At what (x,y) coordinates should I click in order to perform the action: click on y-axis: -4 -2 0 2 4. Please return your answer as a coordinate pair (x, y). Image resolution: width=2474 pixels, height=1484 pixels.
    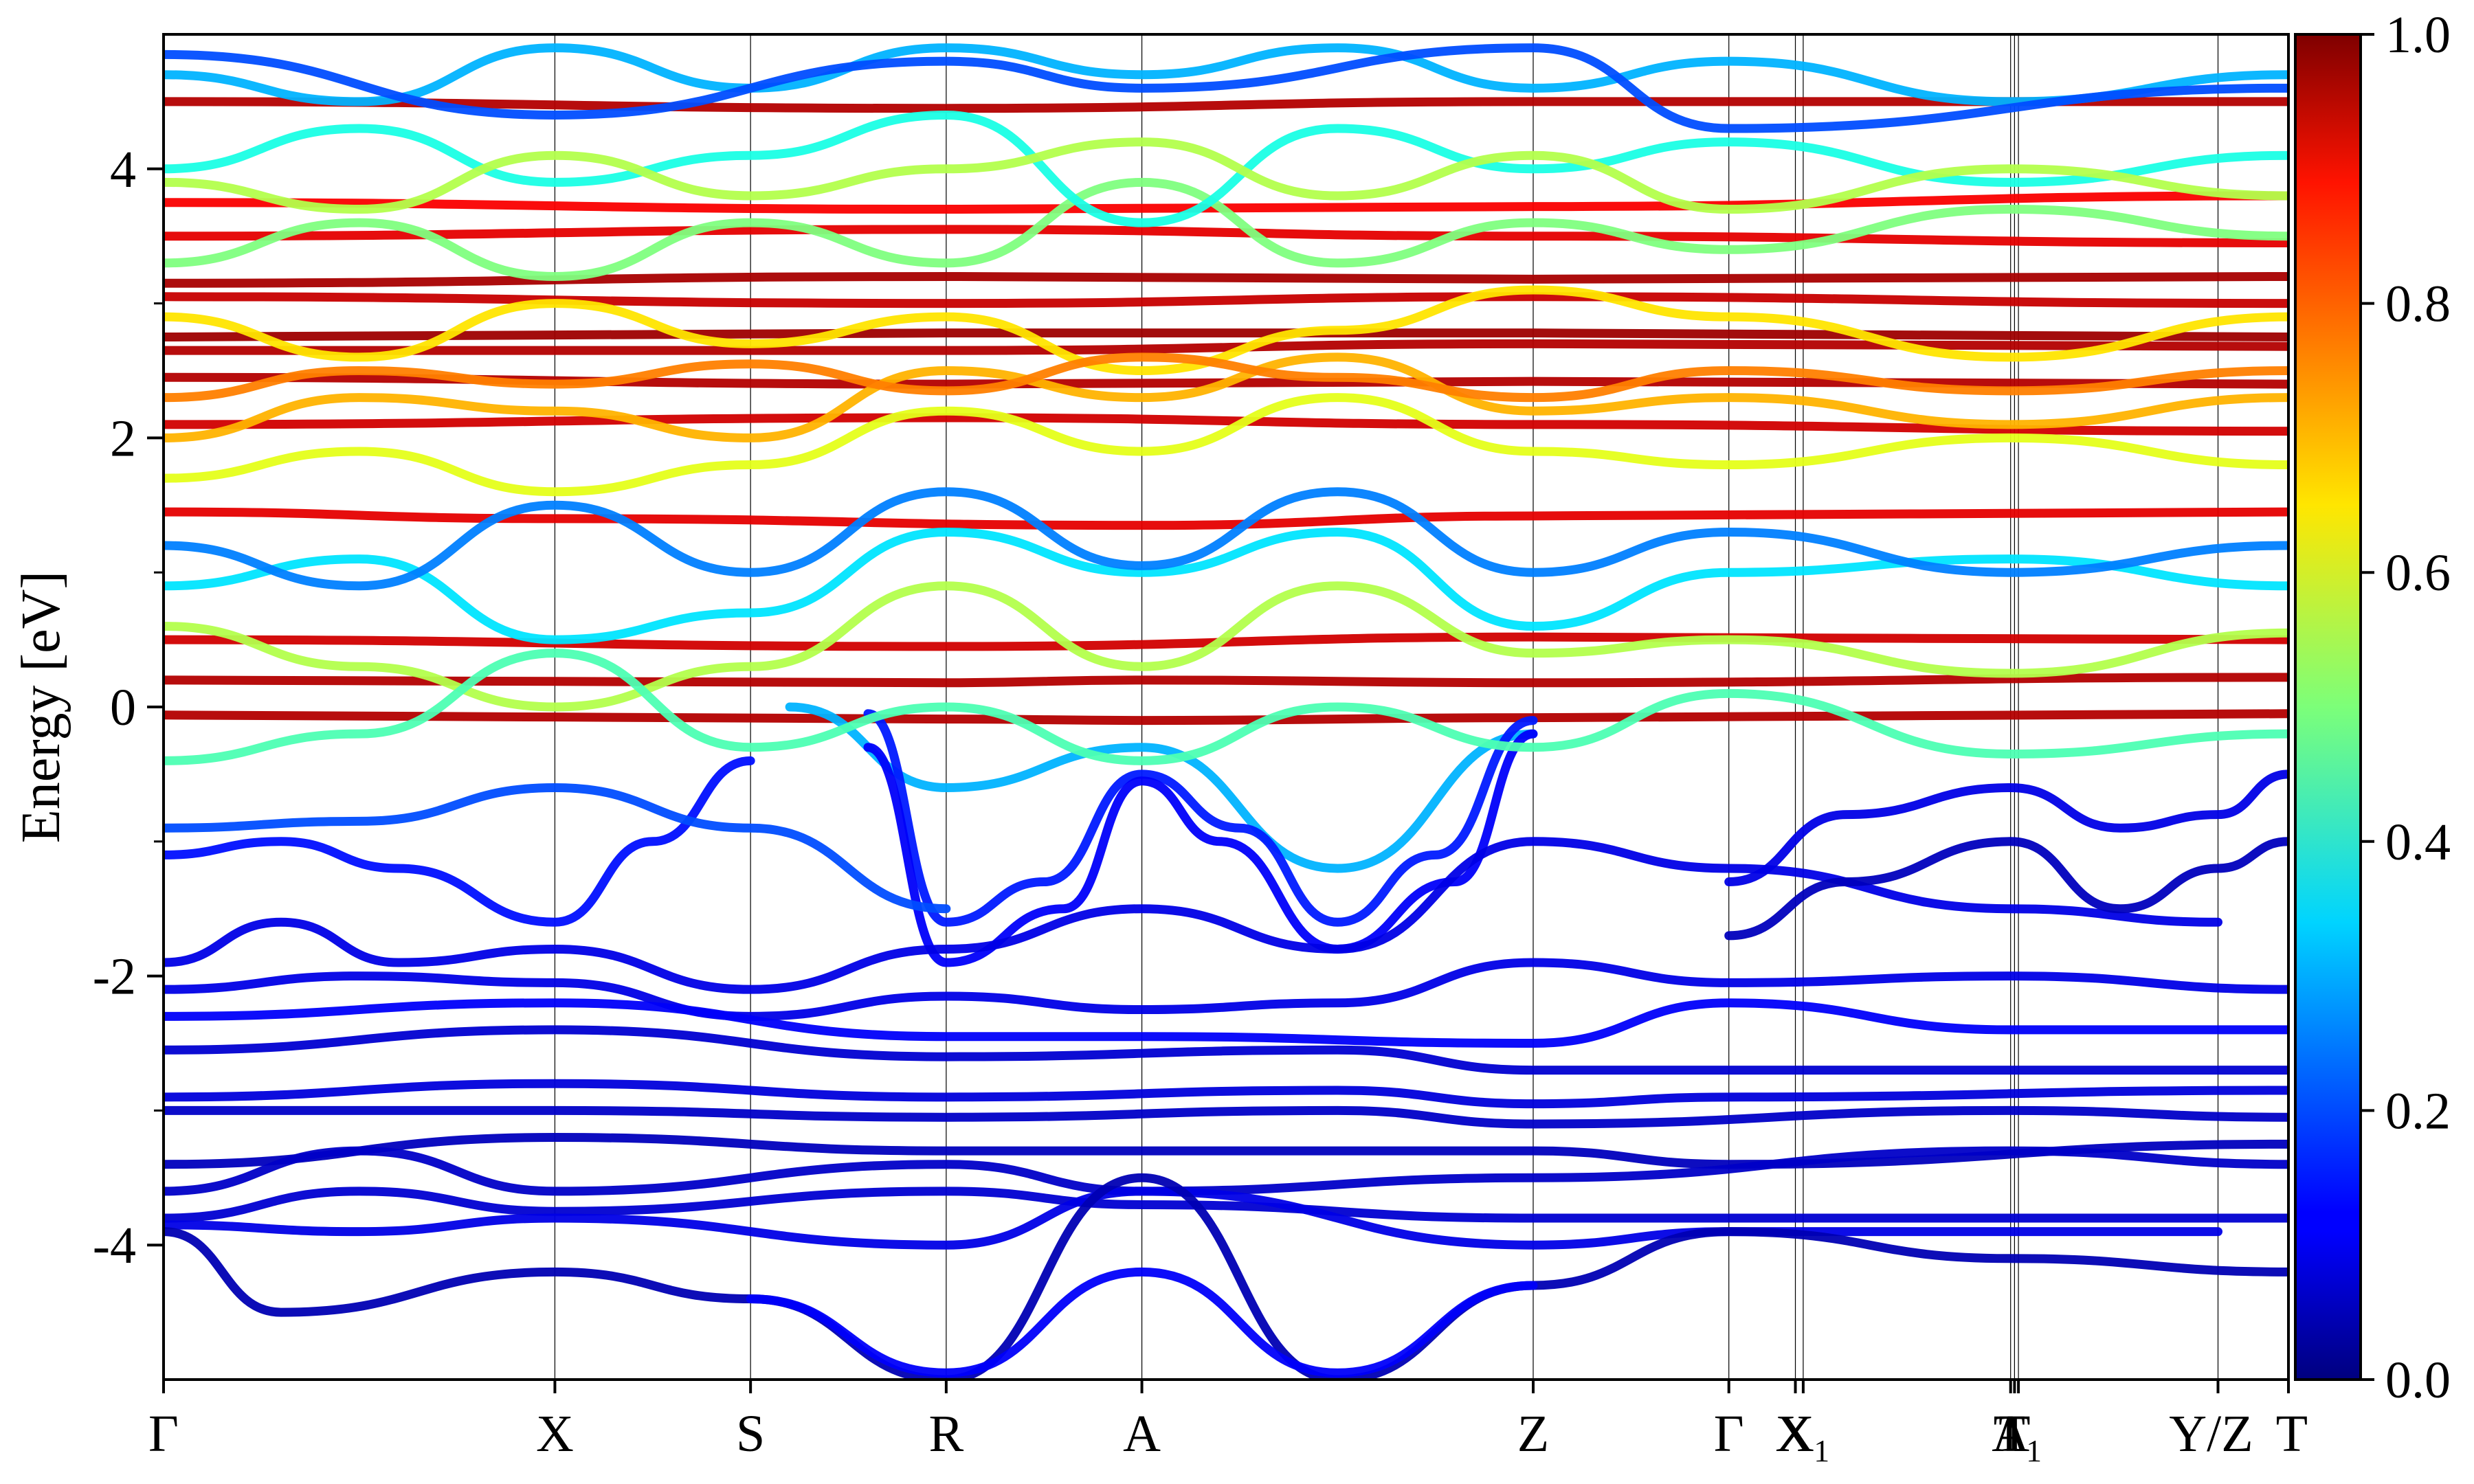
    Looking at the image, I should click on (128, 707).